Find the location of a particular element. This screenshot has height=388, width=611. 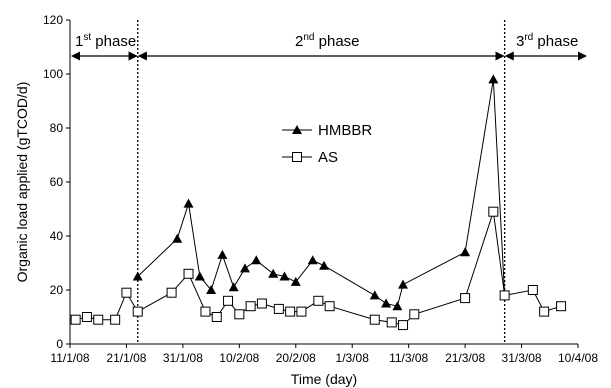

x-axis-title: Time (day) is located at coordinates (324, 379).